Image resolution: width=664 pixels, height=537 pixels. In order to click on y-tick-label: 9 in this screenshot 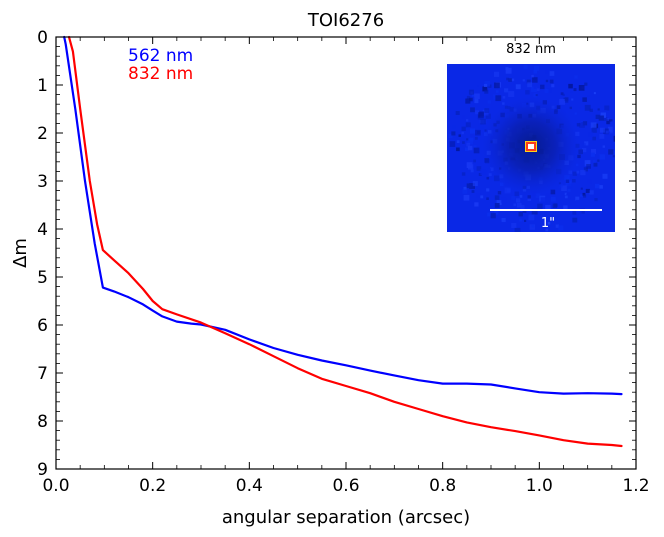, I will do `click(42, 470)`.